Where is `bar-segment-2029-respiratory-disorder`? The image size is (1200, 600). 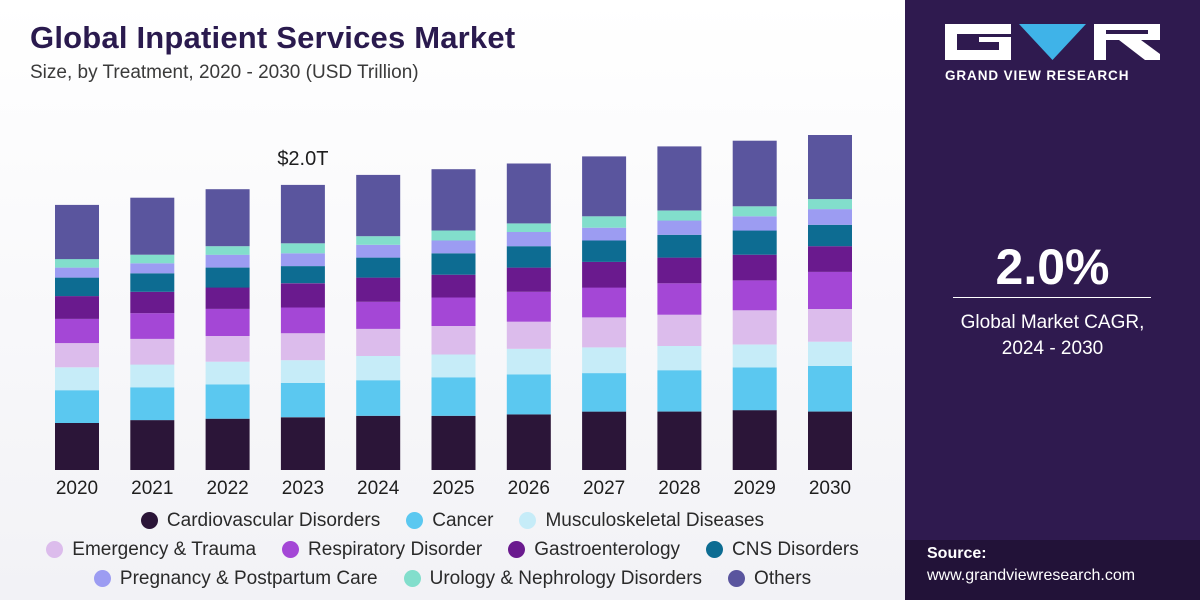
bar-segment-2029-respiratory-disorder is located at coordinates (754, 295).